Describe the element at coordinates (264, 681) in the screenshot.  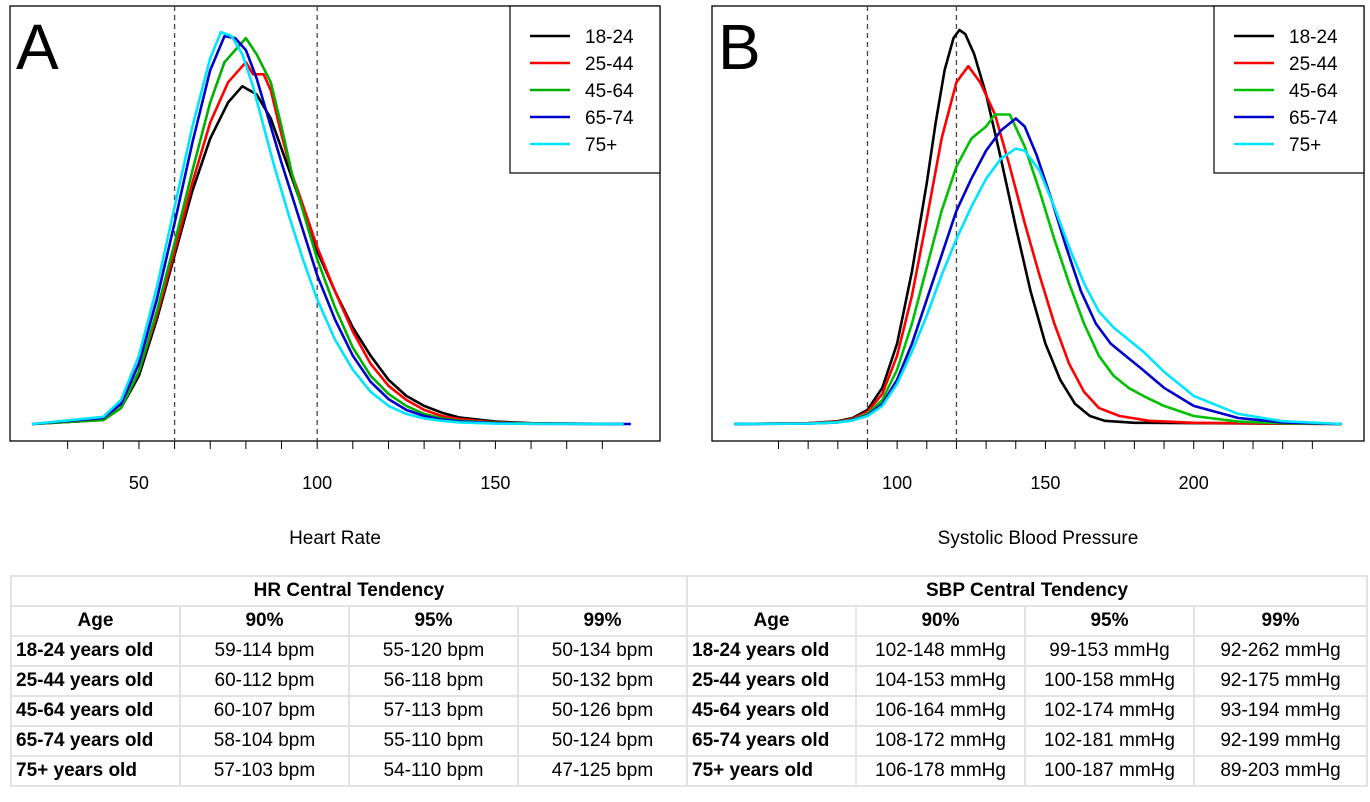
I see `hr-90-cell: 60-112 bpm` at that location.